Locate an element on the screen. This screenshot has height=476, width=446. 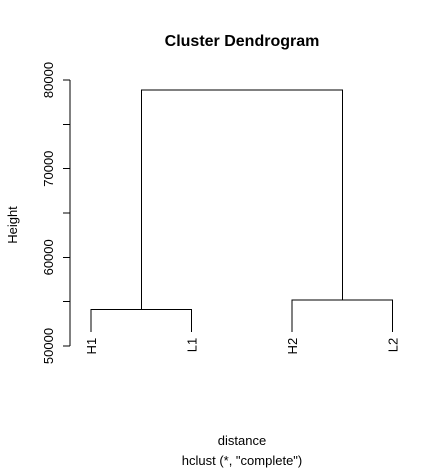
x-axis-title: distance is located at coordinates (242, 440).